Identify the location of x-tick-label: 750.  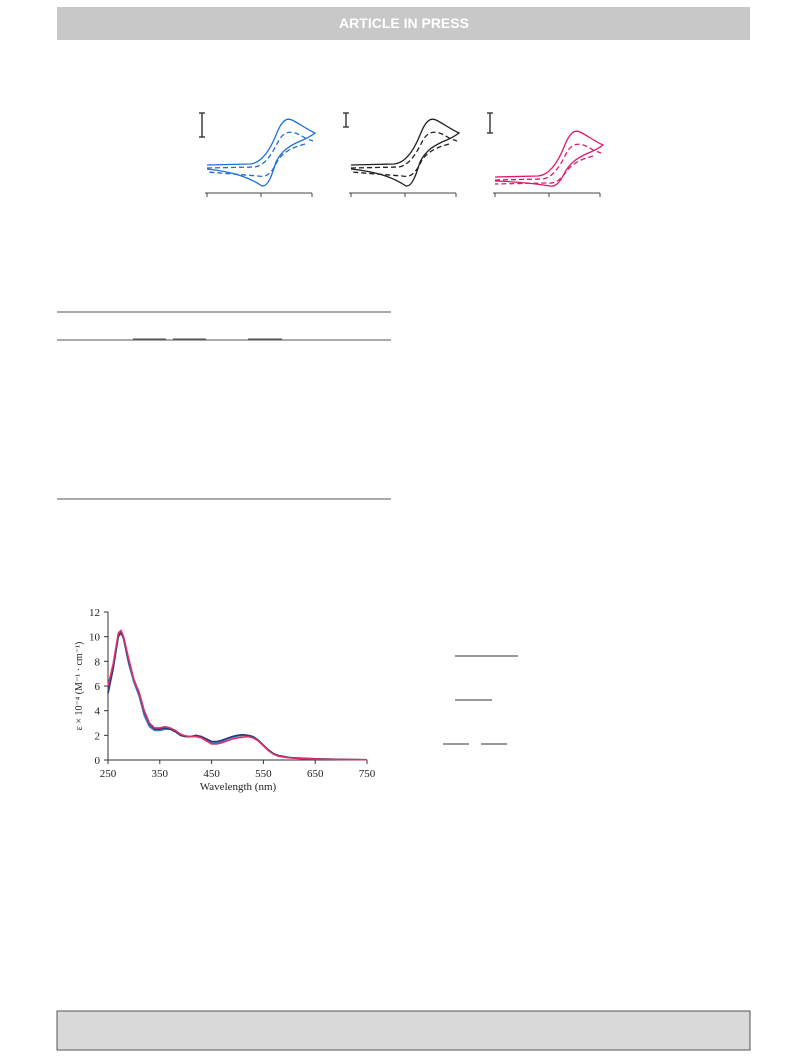
(367, 774).